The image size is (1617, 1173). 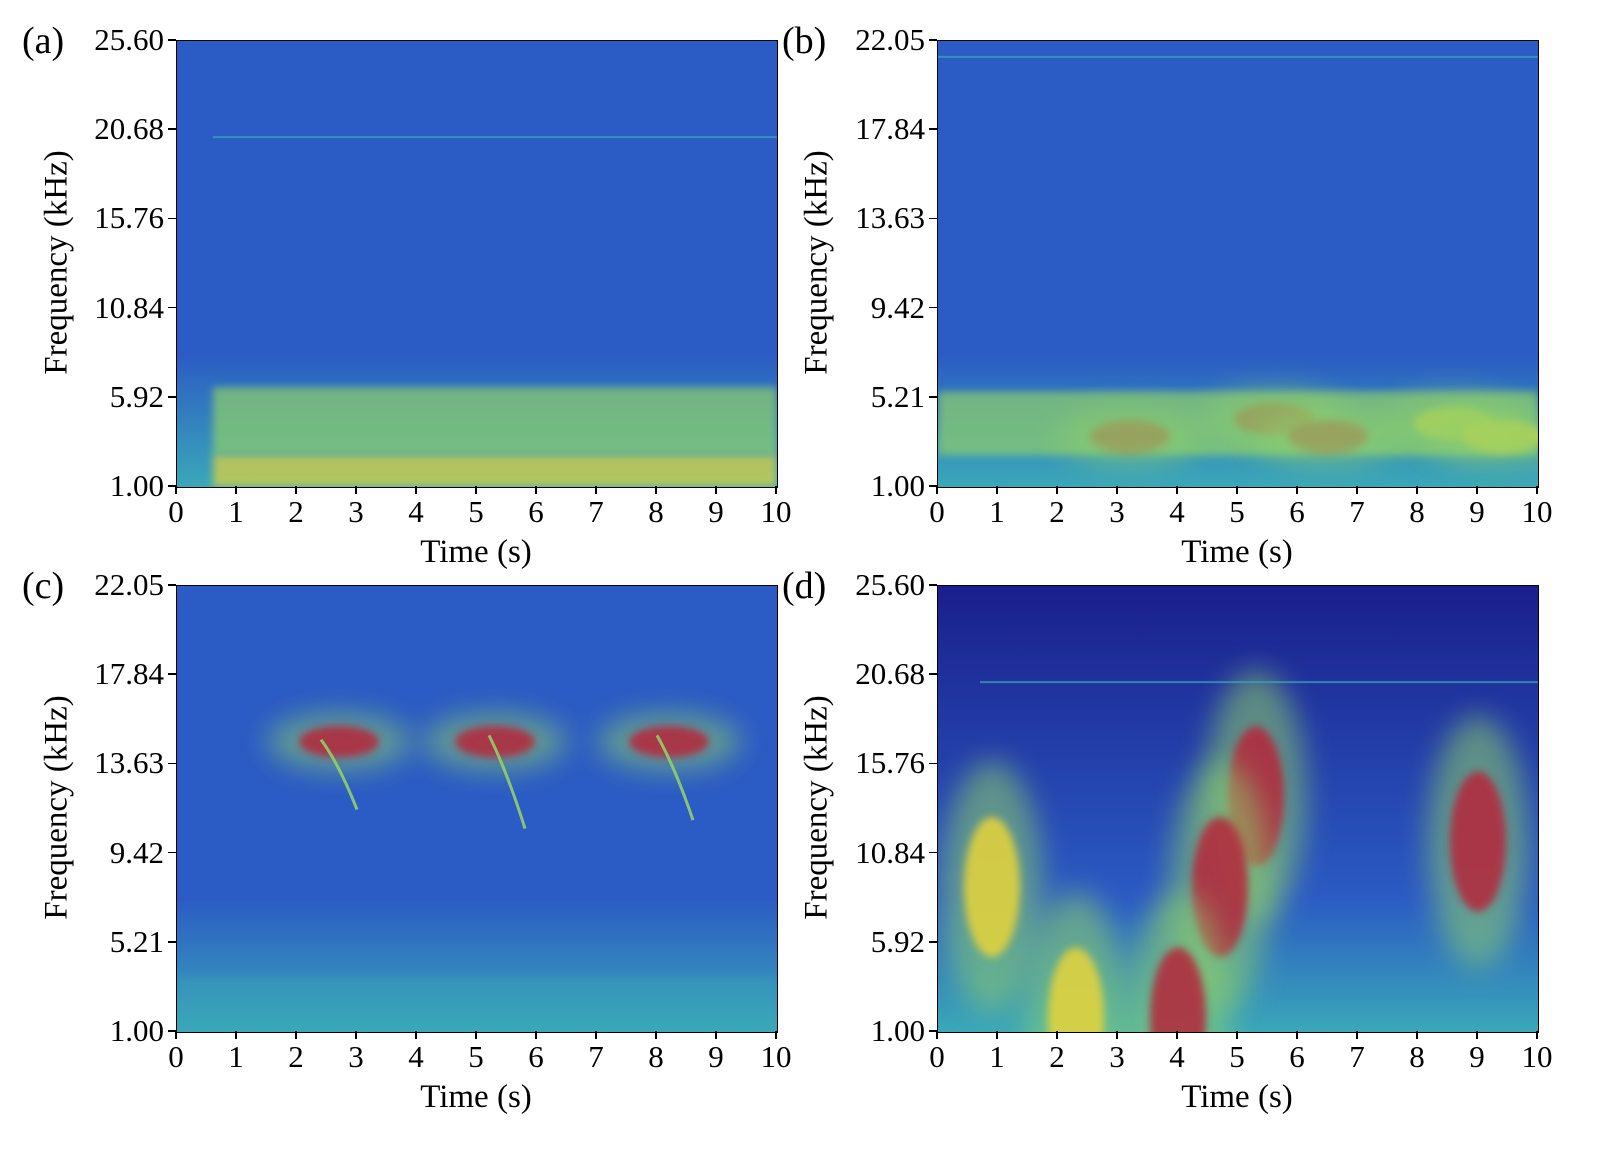 What do you see at coordinates (129, 39) in the screenshot?
I see `y-tick-label: 25.60` at bounding box center [129, 39].